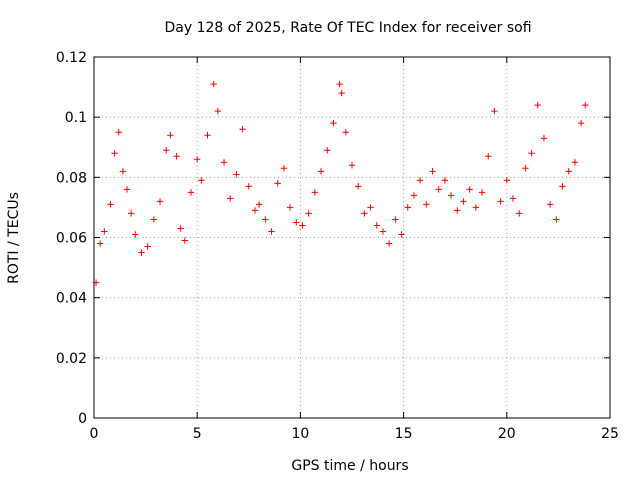 This screenshot has height=480, width=640. Describe the element at coordinates (76, 118) in the screenshot. I see `y-tick-label: 0.1` at that location.